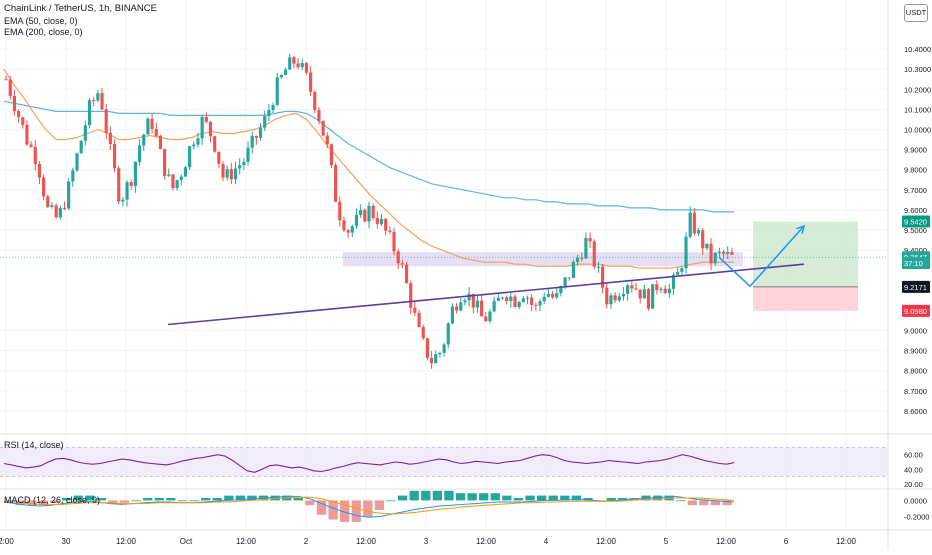 The width and height of the screenshot is (932, 555). I want to click on ema200-legend: EMA (200, close, 0), so click(43, 32).